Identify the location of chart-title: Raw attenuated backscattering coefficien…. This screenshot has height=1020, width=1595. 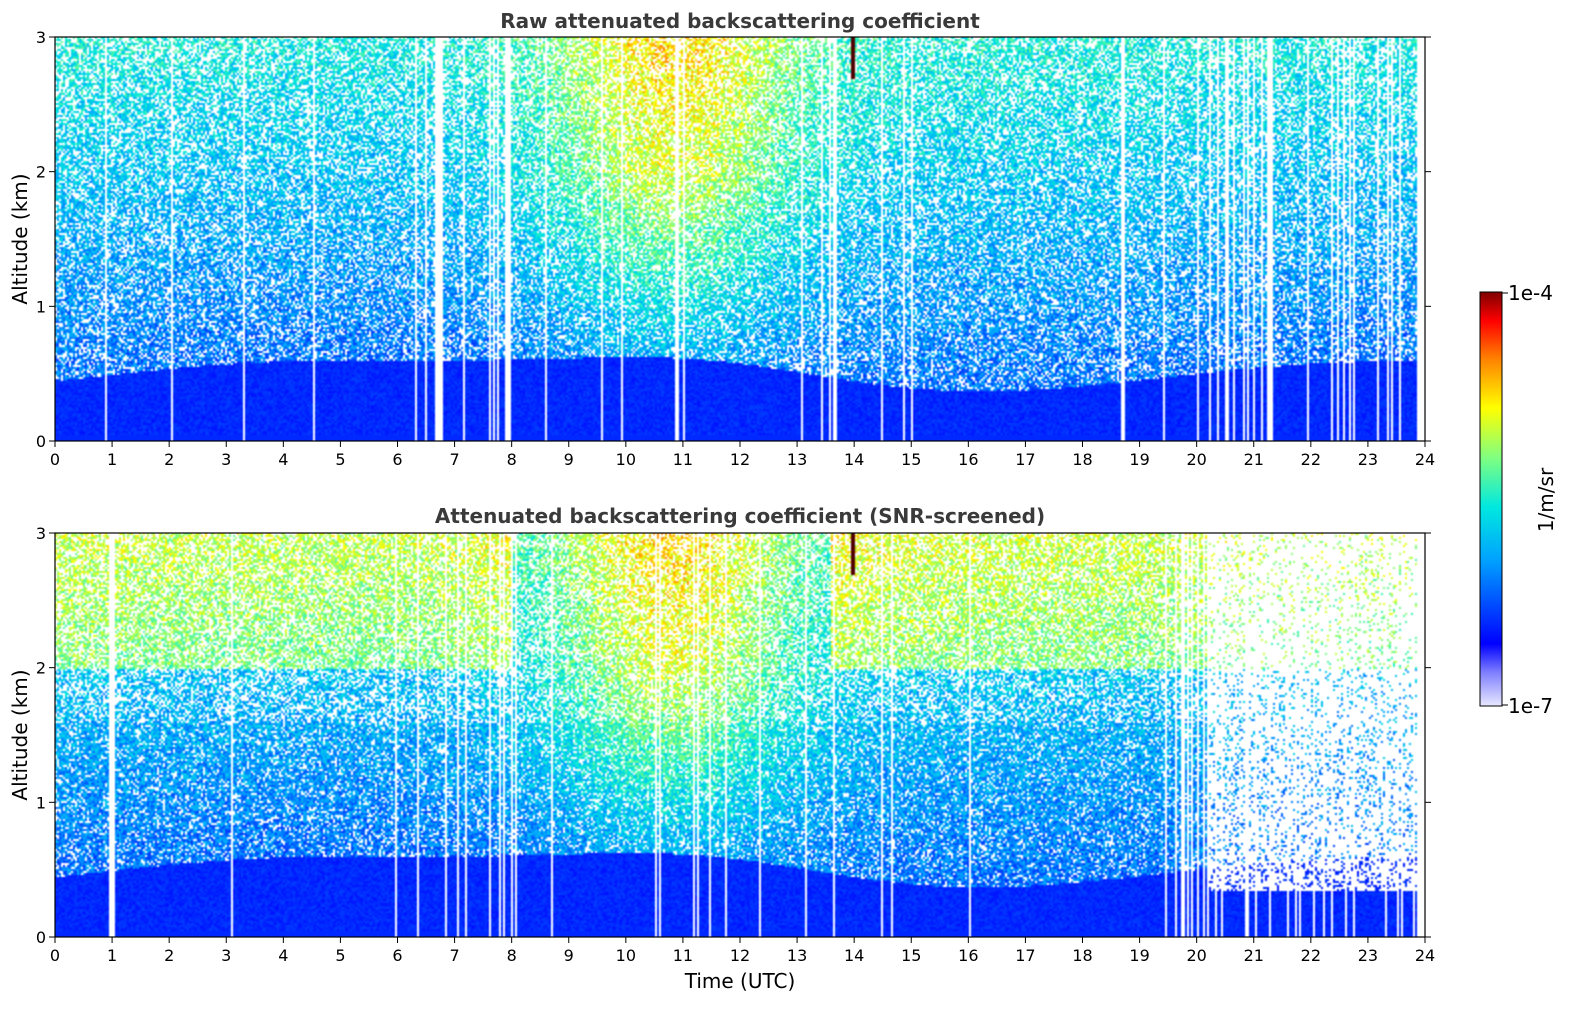
(740, 21).